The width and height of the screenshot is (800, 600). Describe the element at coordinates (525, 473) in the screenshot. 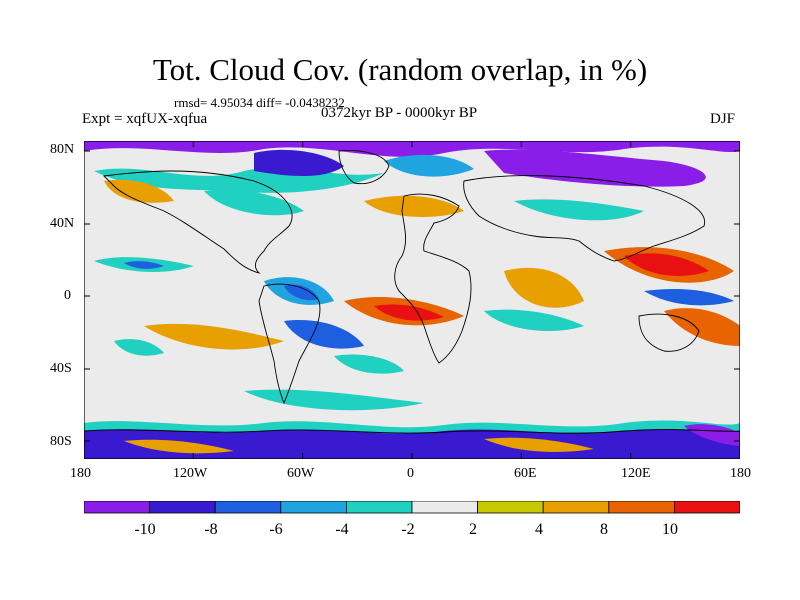

I see `lon-tick-label: 60E` at that location.